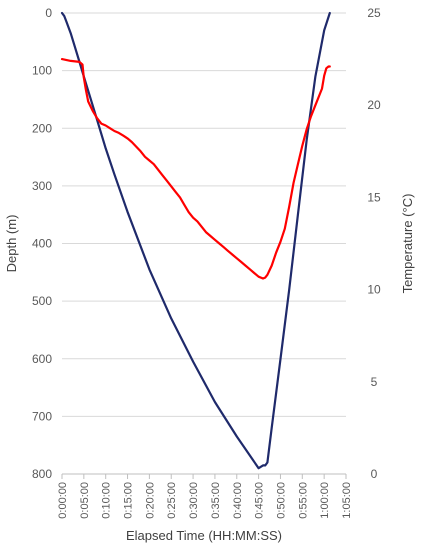 The height and width of the screenshot is (550, 422). Describe the element at coordinates (204, 476) in the screenshot. I see `axes` at that location.